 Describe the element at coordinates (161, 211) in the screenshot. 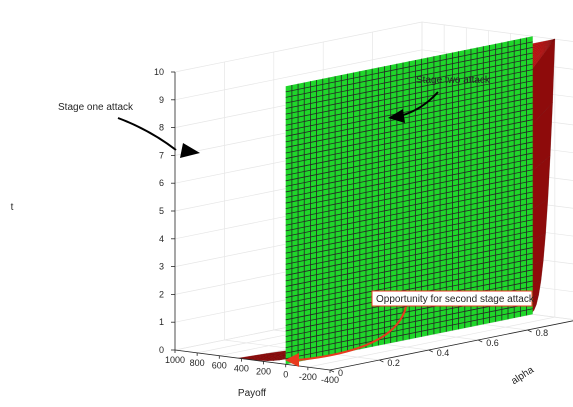

I see `z-tick-label: 5` at that location.